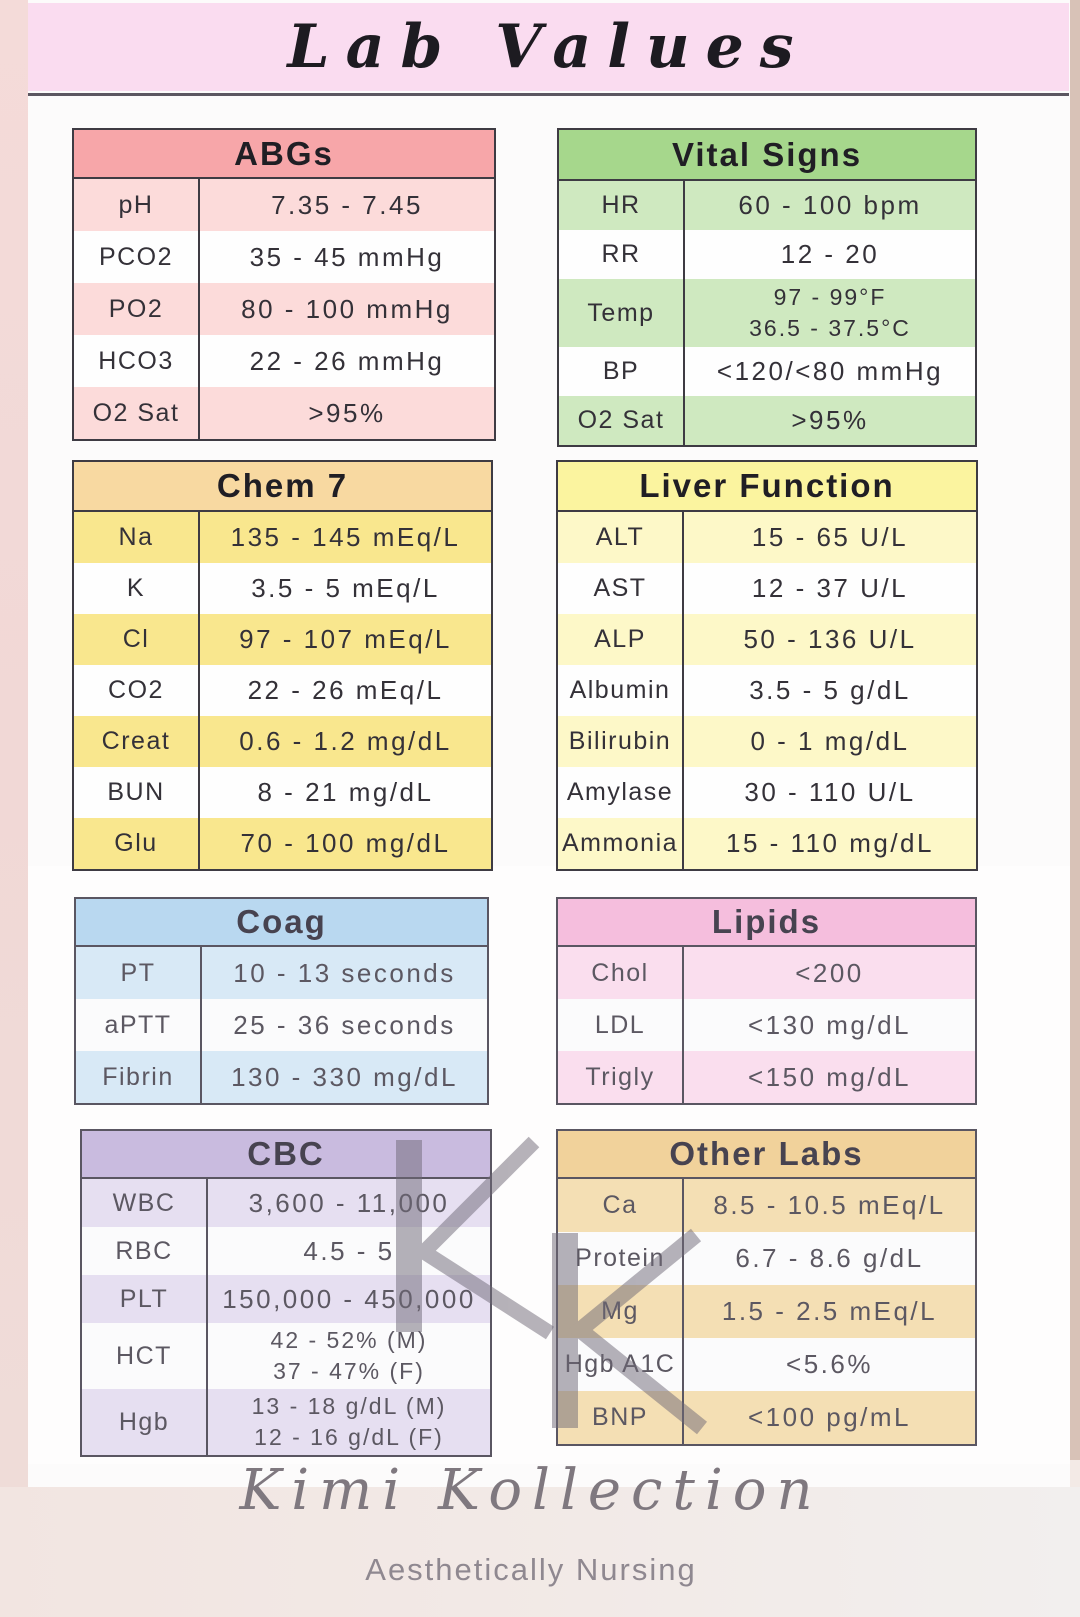 The image size is (1080, 1617). What do you see at coordinates (345, 588) in the screenshot?
I see `row-value: 3.5 - 5 mEq/L` at bounding box center [345, 588].